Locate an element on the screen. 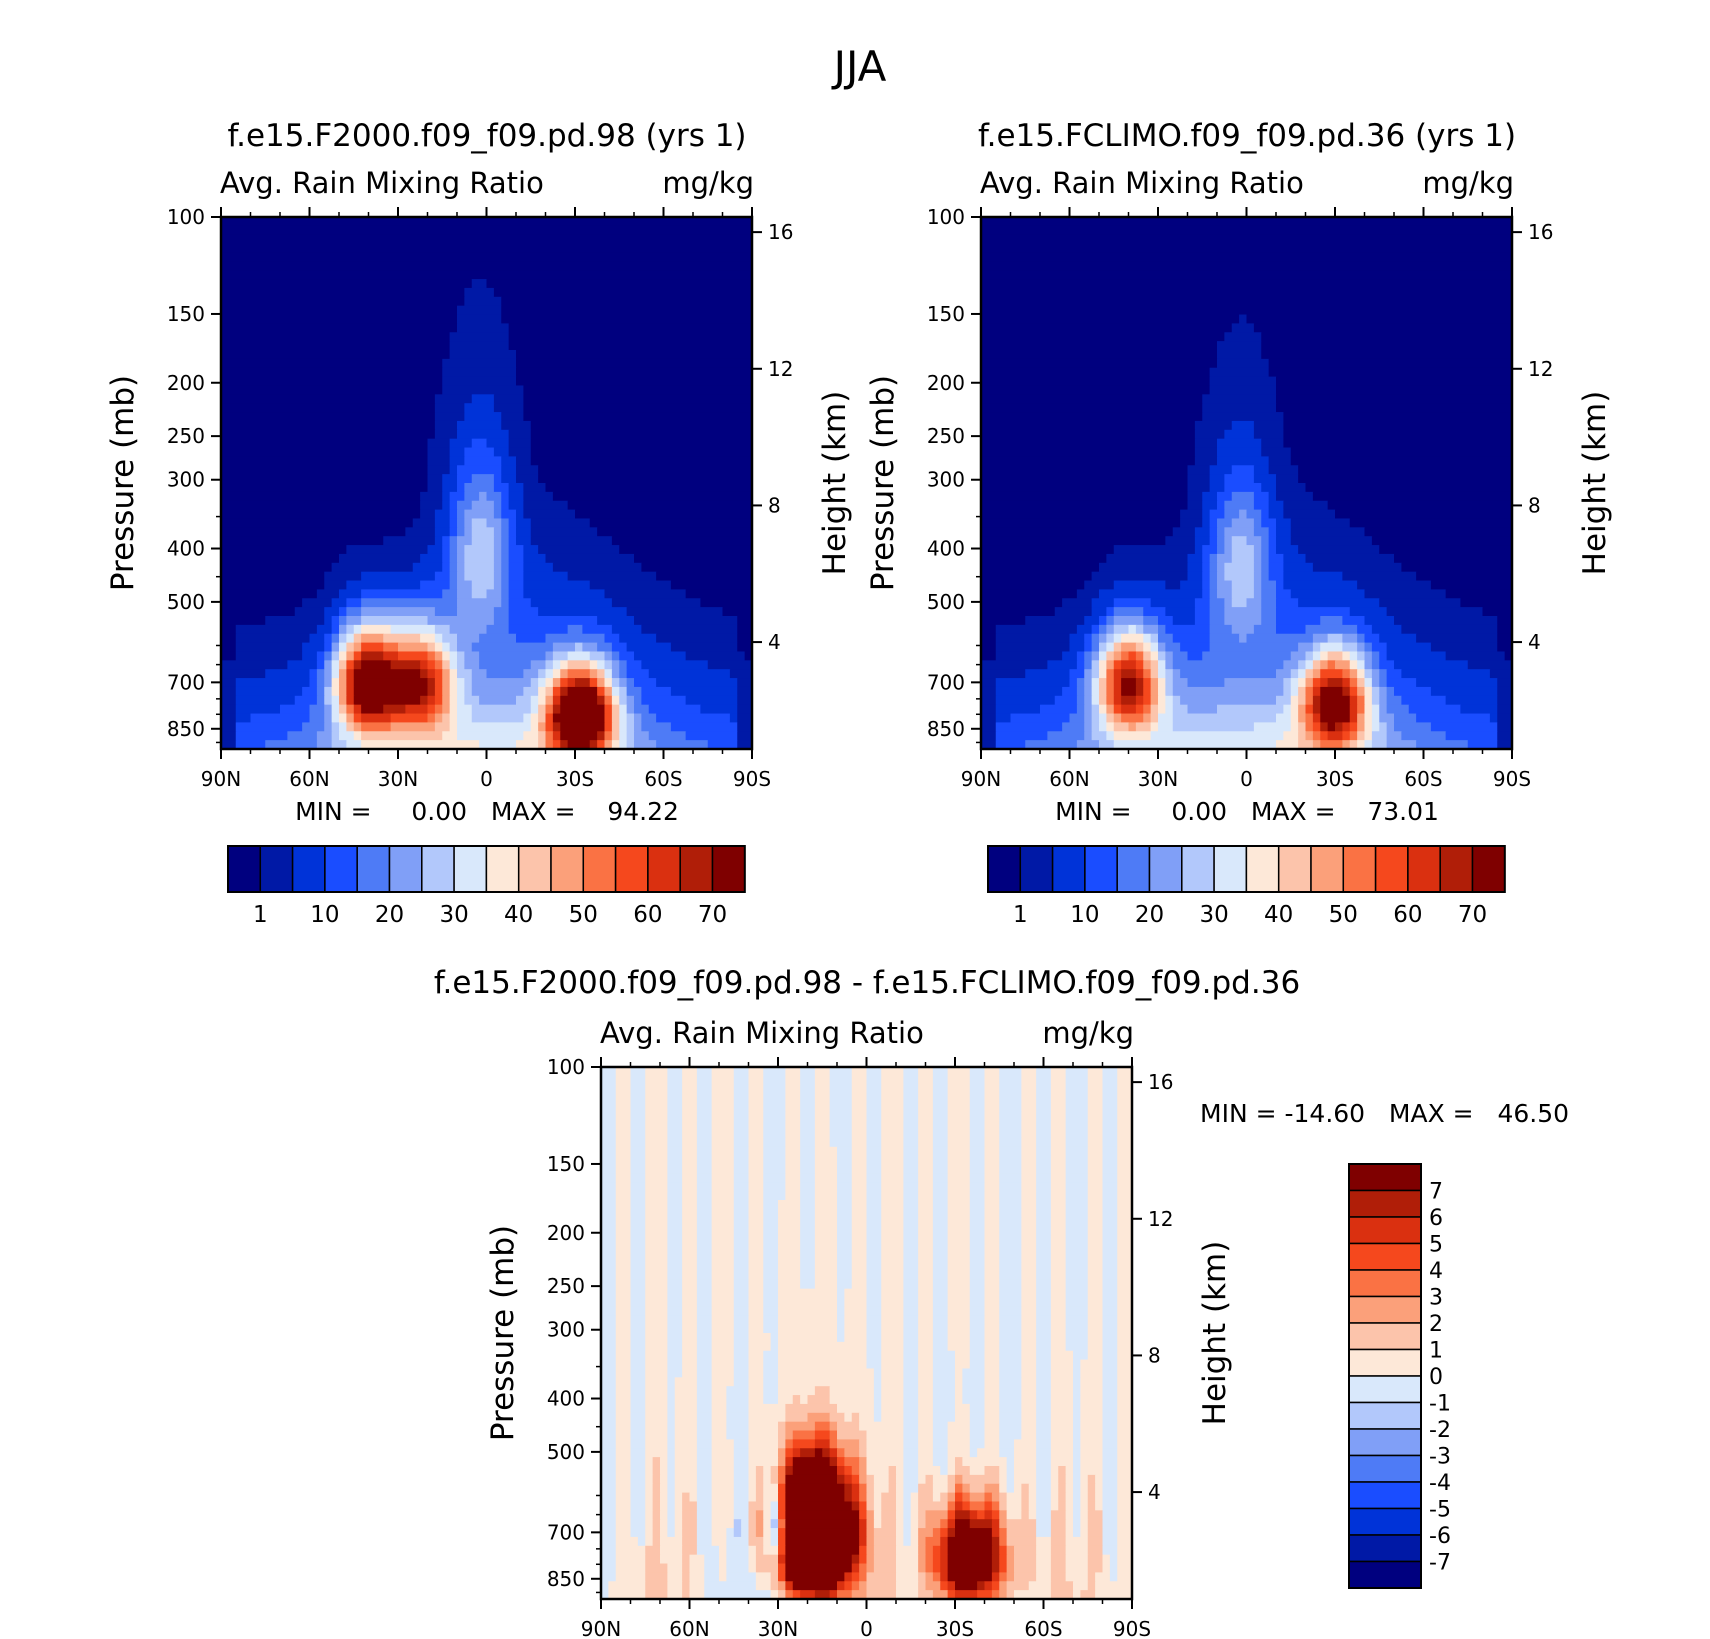 Image resolution: width=1710 pixels, height=1639 pixels. panel-title: f.e15.FCLIMO.f09_f09.pd.36 (yrs 1) is located at coordinates (1247, 136).